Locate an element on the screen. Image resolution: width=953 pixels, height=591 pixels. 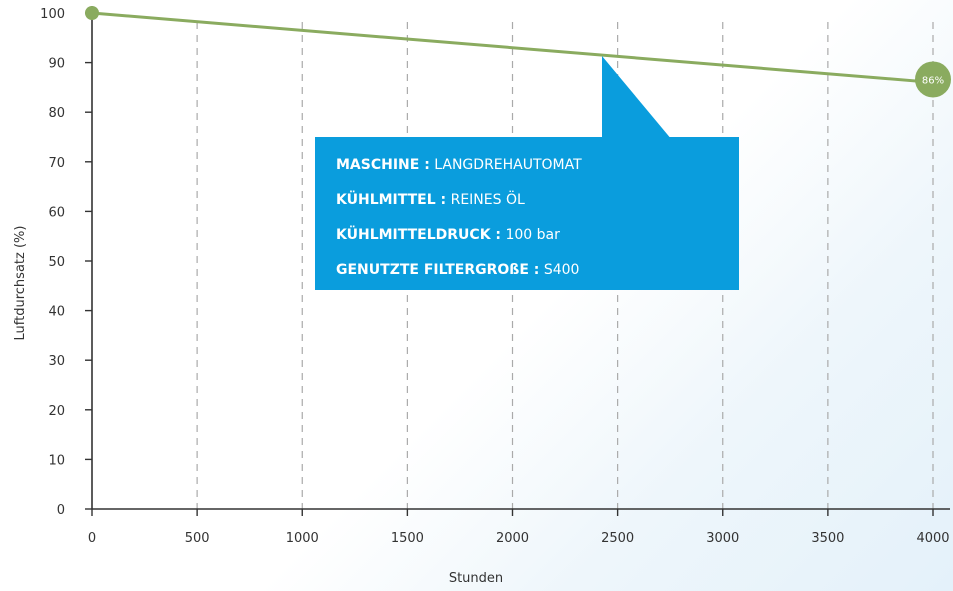
y-tick-label: 10 is located at coordinates (56, 460).